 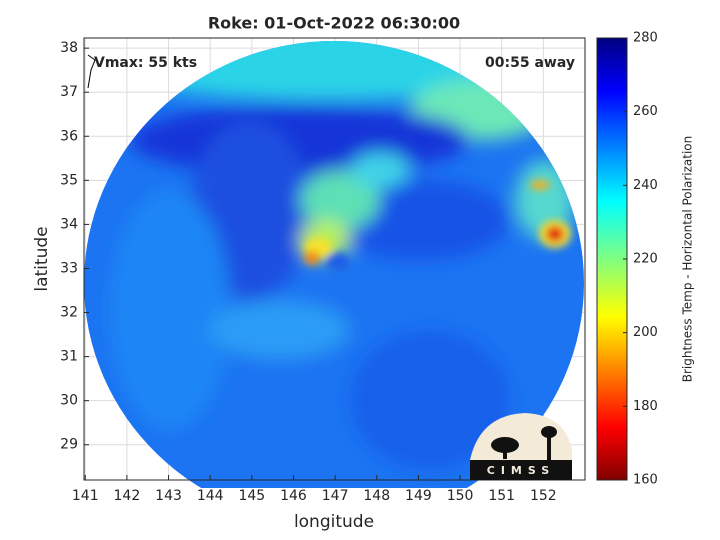 What do you see at coordinates (91, 71) in the screenshot?
I see `coastline` at bounding box center [91, 71].